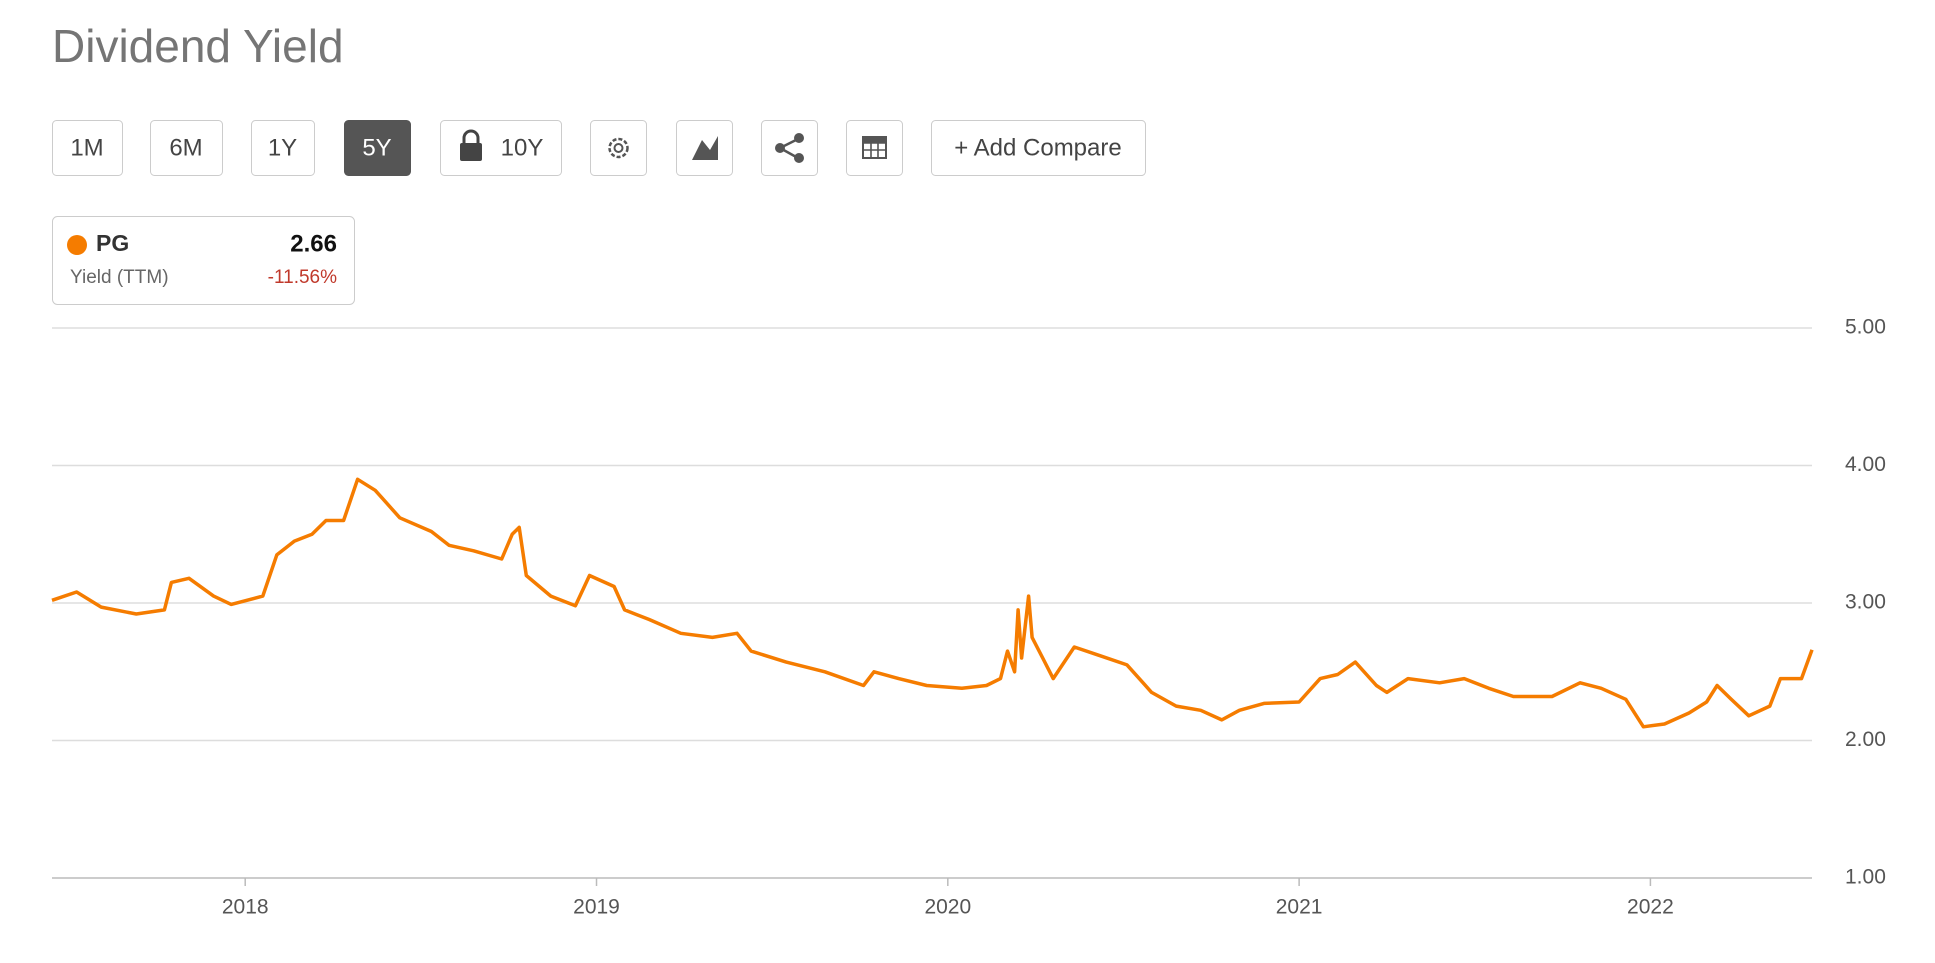 The width and height of the screenshot is (1935, 963). I want to click on button-label: 6M, so click(185, 147).